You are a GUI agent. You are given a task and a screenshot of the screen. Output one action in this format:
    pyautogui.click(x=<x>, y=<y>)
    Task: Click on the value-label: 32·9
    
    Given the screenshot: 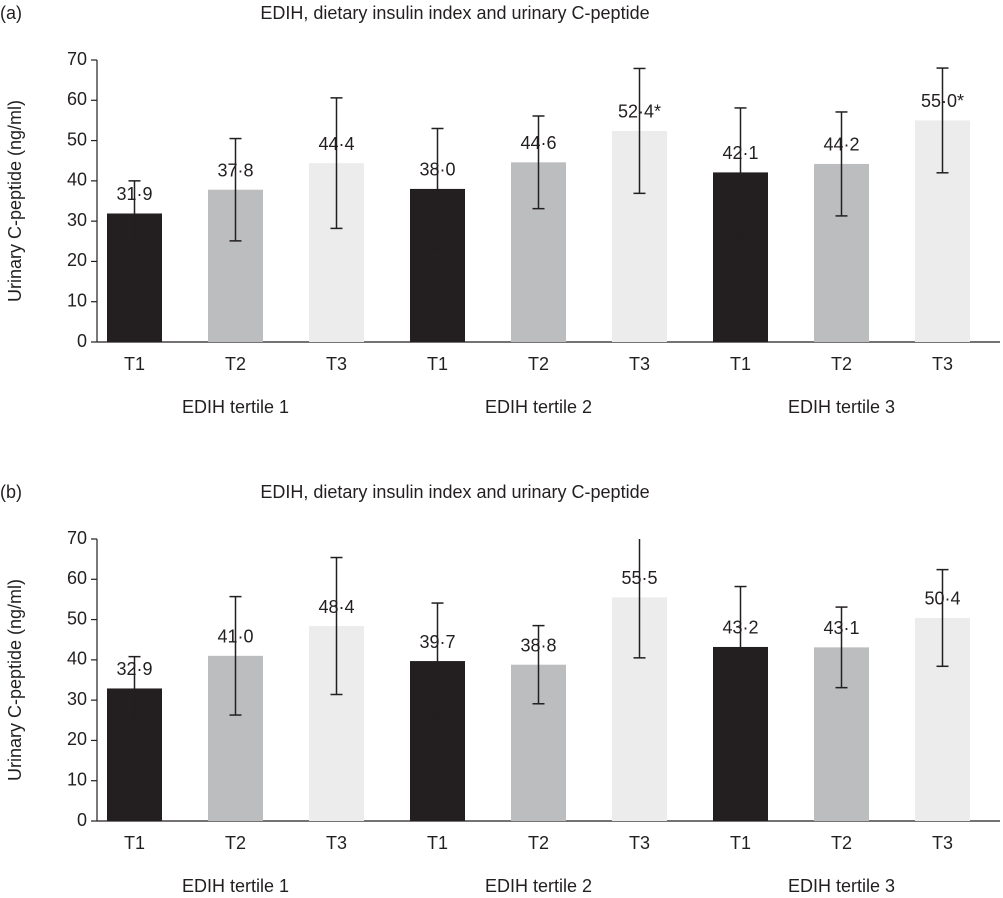 What is the action you would take?
    pyautogui.click(x=134, y=669)
    